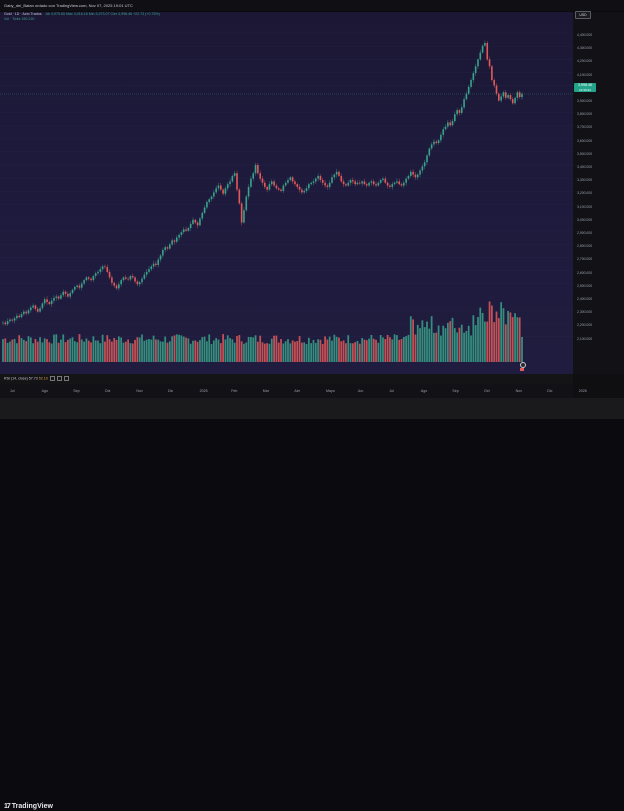 This screenshot has width=624, height=811. Describe the element at coordinates (585, 61) in the screenshot. I see `price-tick-label: 4,200.000` at that location.